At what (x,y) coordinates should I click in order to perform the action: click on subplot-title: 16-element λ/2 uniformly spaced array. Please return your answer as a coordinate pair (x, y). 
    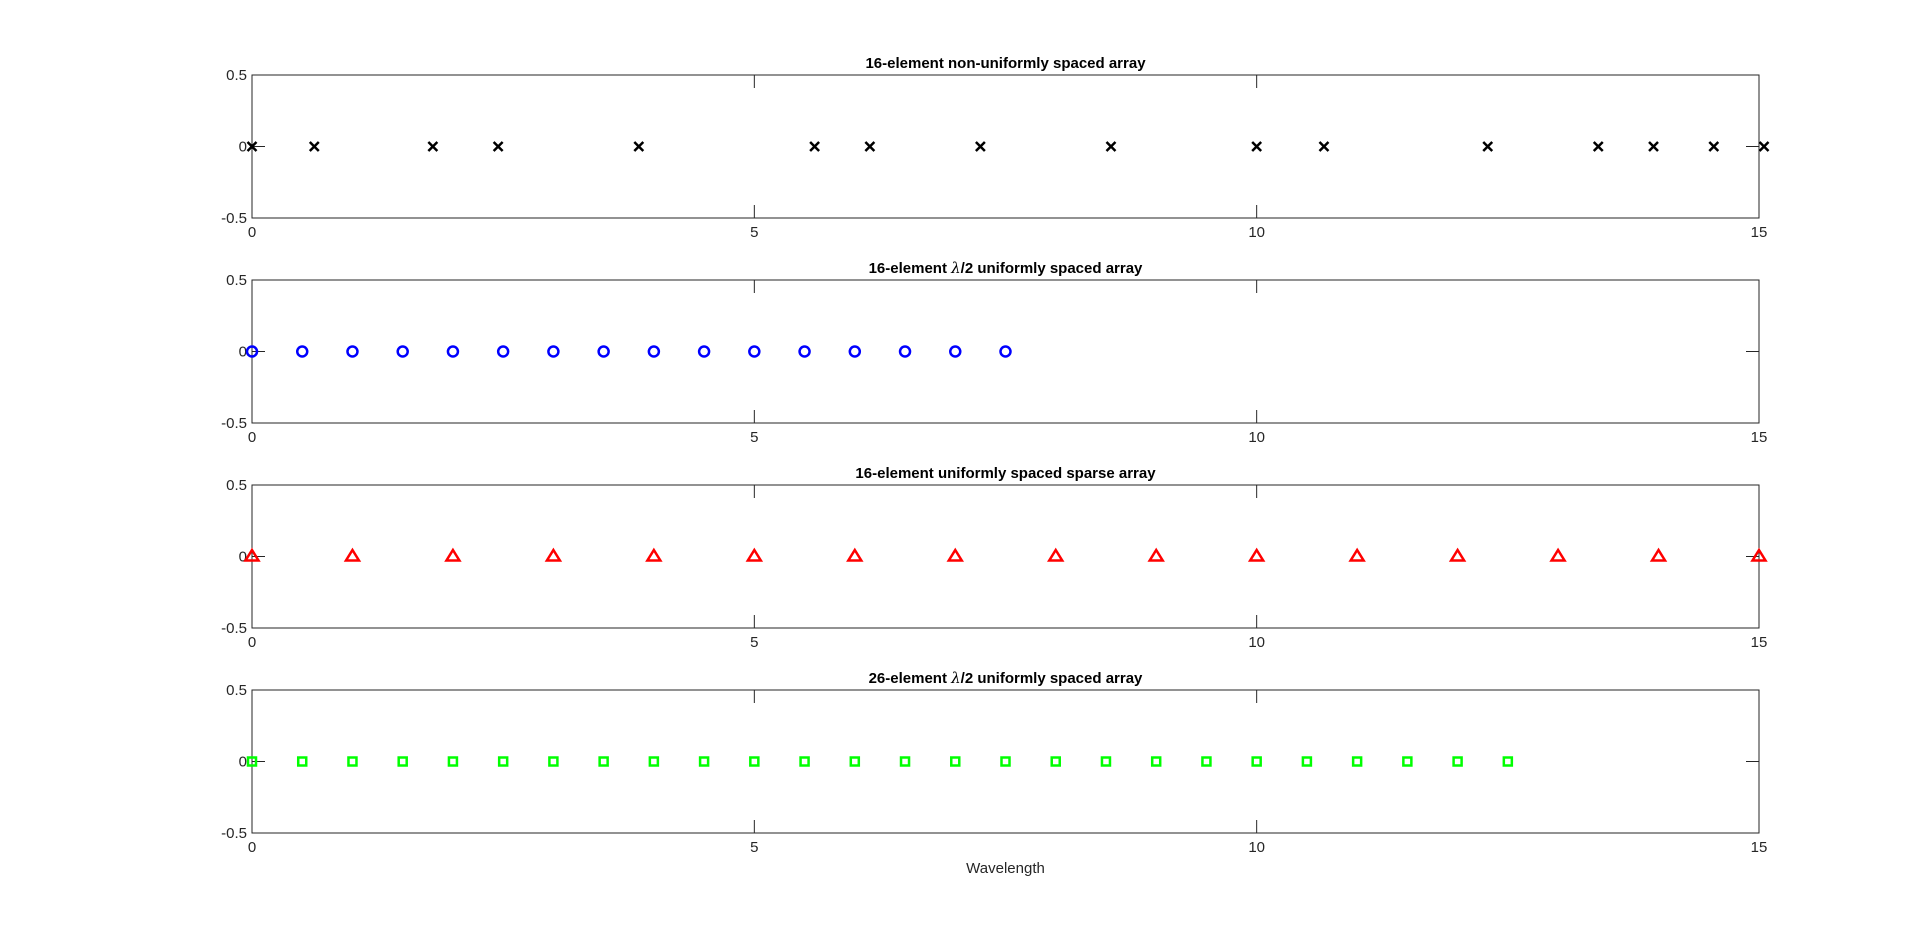
    Looking at the image, I should click on (1006, 268).